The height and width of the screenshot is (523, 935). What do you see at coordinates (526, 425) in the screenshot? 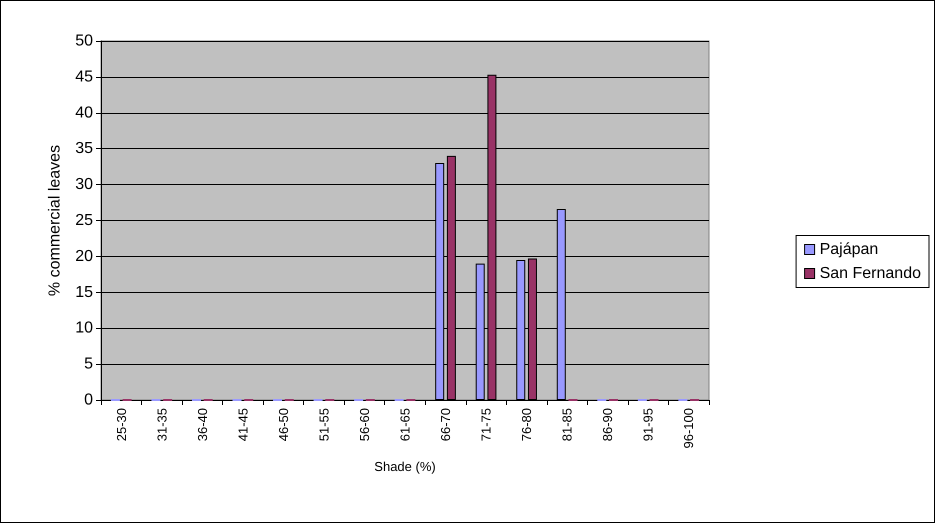
I see `x-tick-label: 76-80` at bounding box center [526, 425].